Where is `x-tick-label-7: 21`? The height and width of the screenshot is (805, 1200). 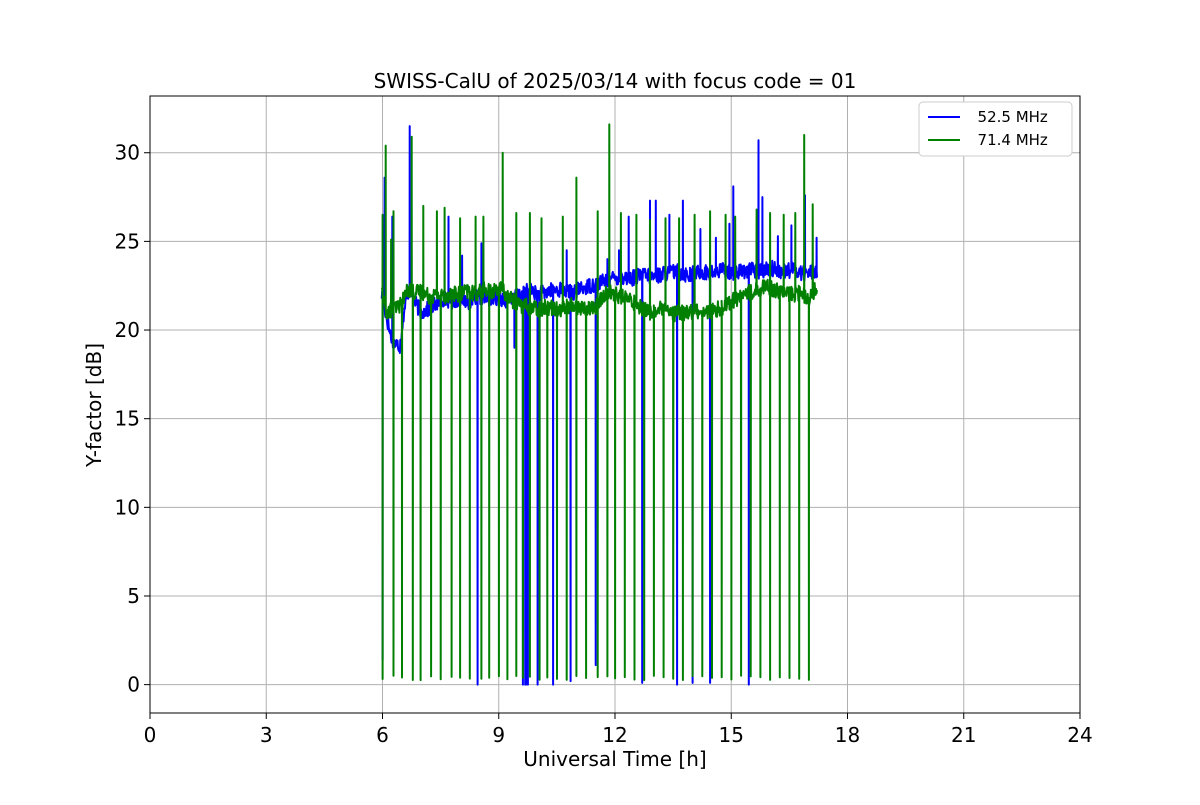
x-tick-label-7: 21 is located at coordinates (963, 735).